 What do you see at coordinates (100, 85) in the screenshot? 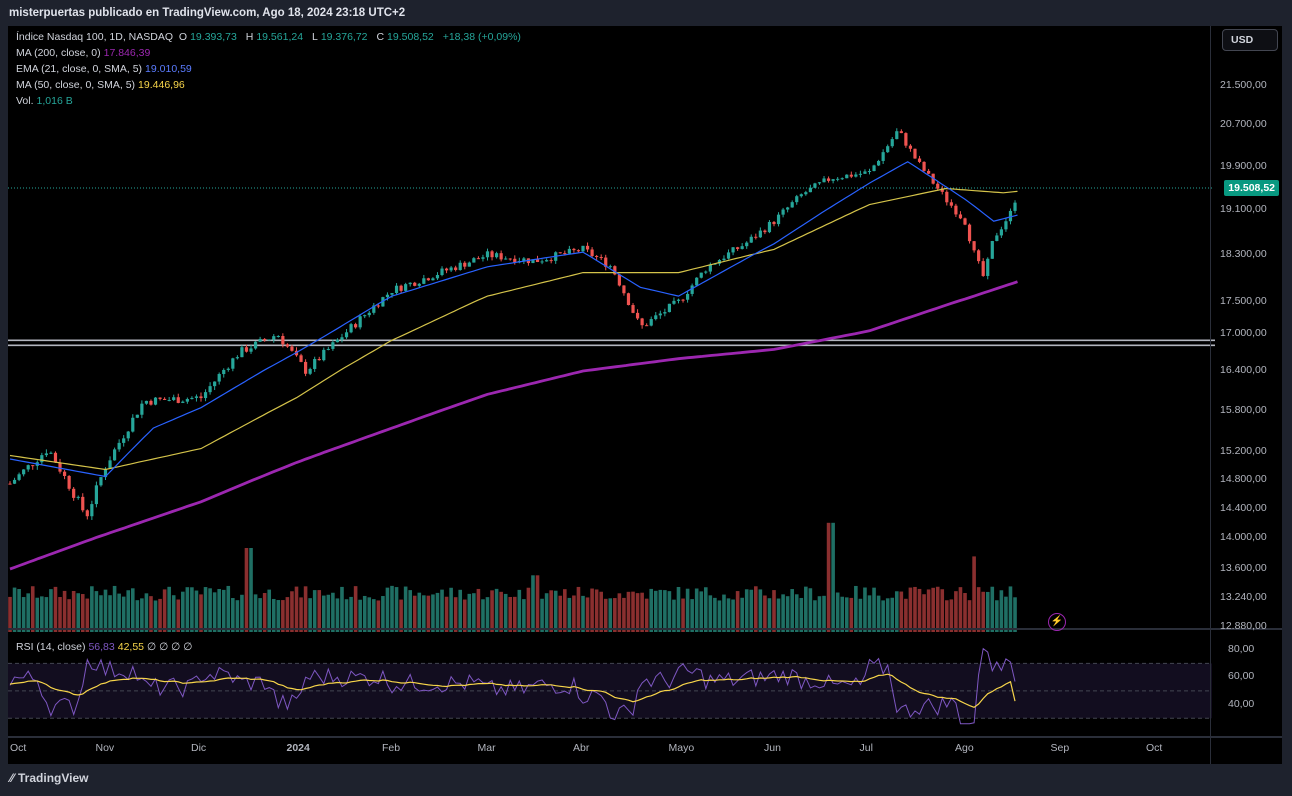
I see `legend-ma50: MA (50, close, 0, SMA, 5) 19.446,96` at bounding box center [100, 85].